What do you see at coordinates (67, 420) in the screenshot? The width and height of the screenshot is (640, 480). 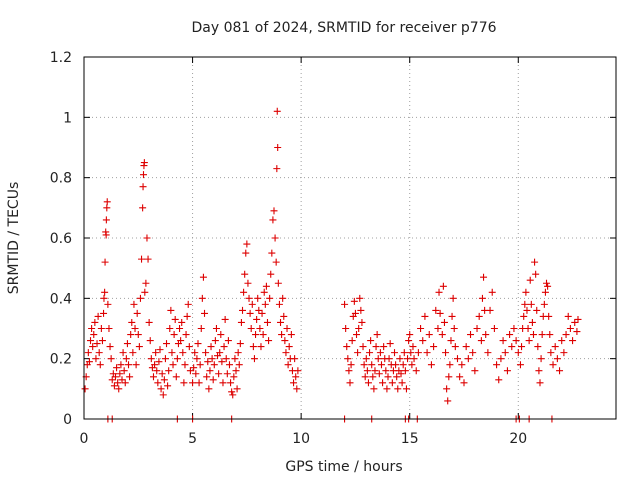 I see `y-tick-label: 0` at bounding box center [67, 420].